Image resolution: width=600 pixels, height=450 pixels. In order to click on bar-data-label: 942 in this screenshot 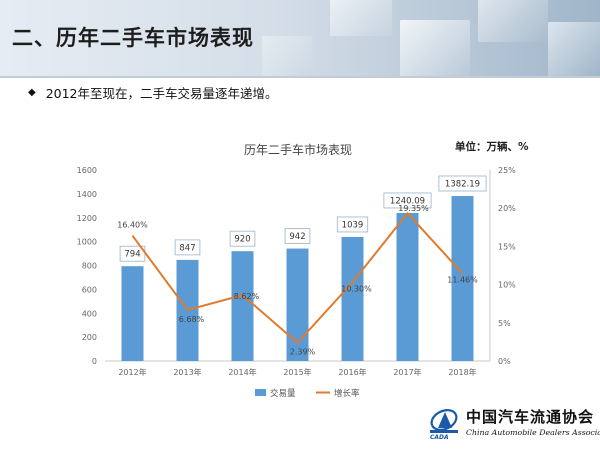, I will do `click(297, 237)`.